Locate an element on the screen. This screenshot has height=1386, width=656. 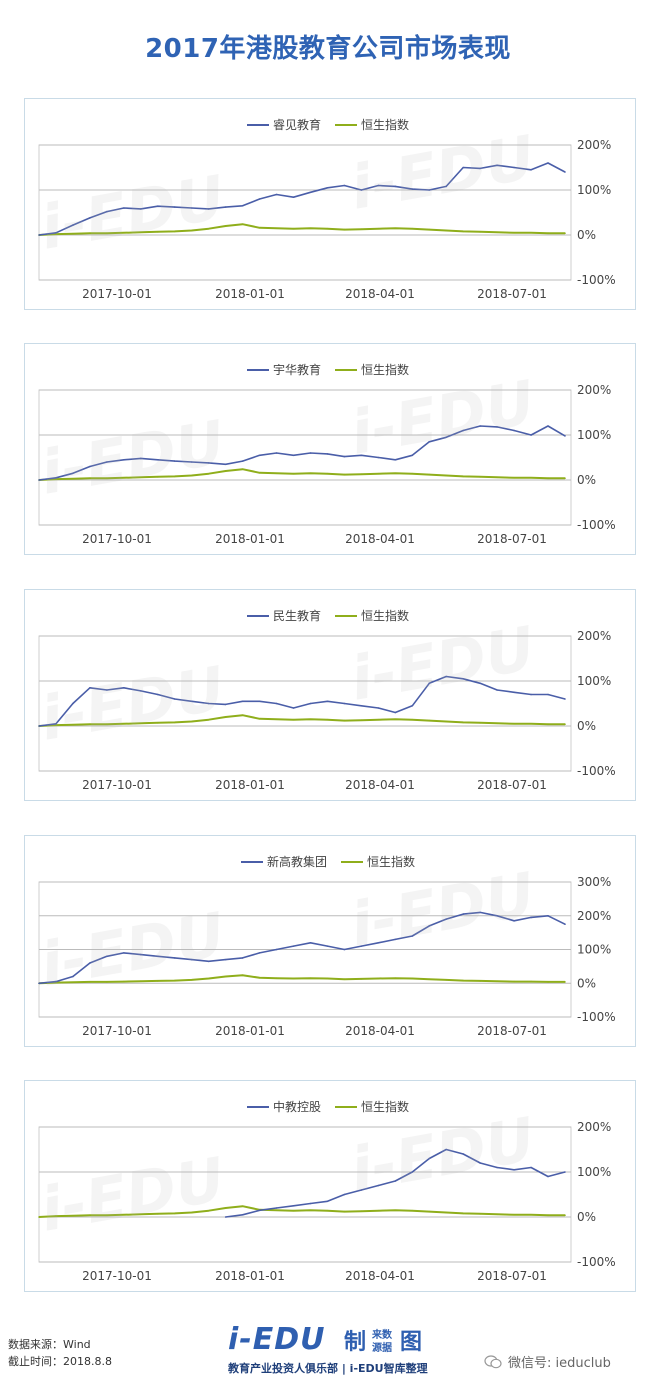
x-tick-label: 2018-07-01 is located at coordinates (512, 539).